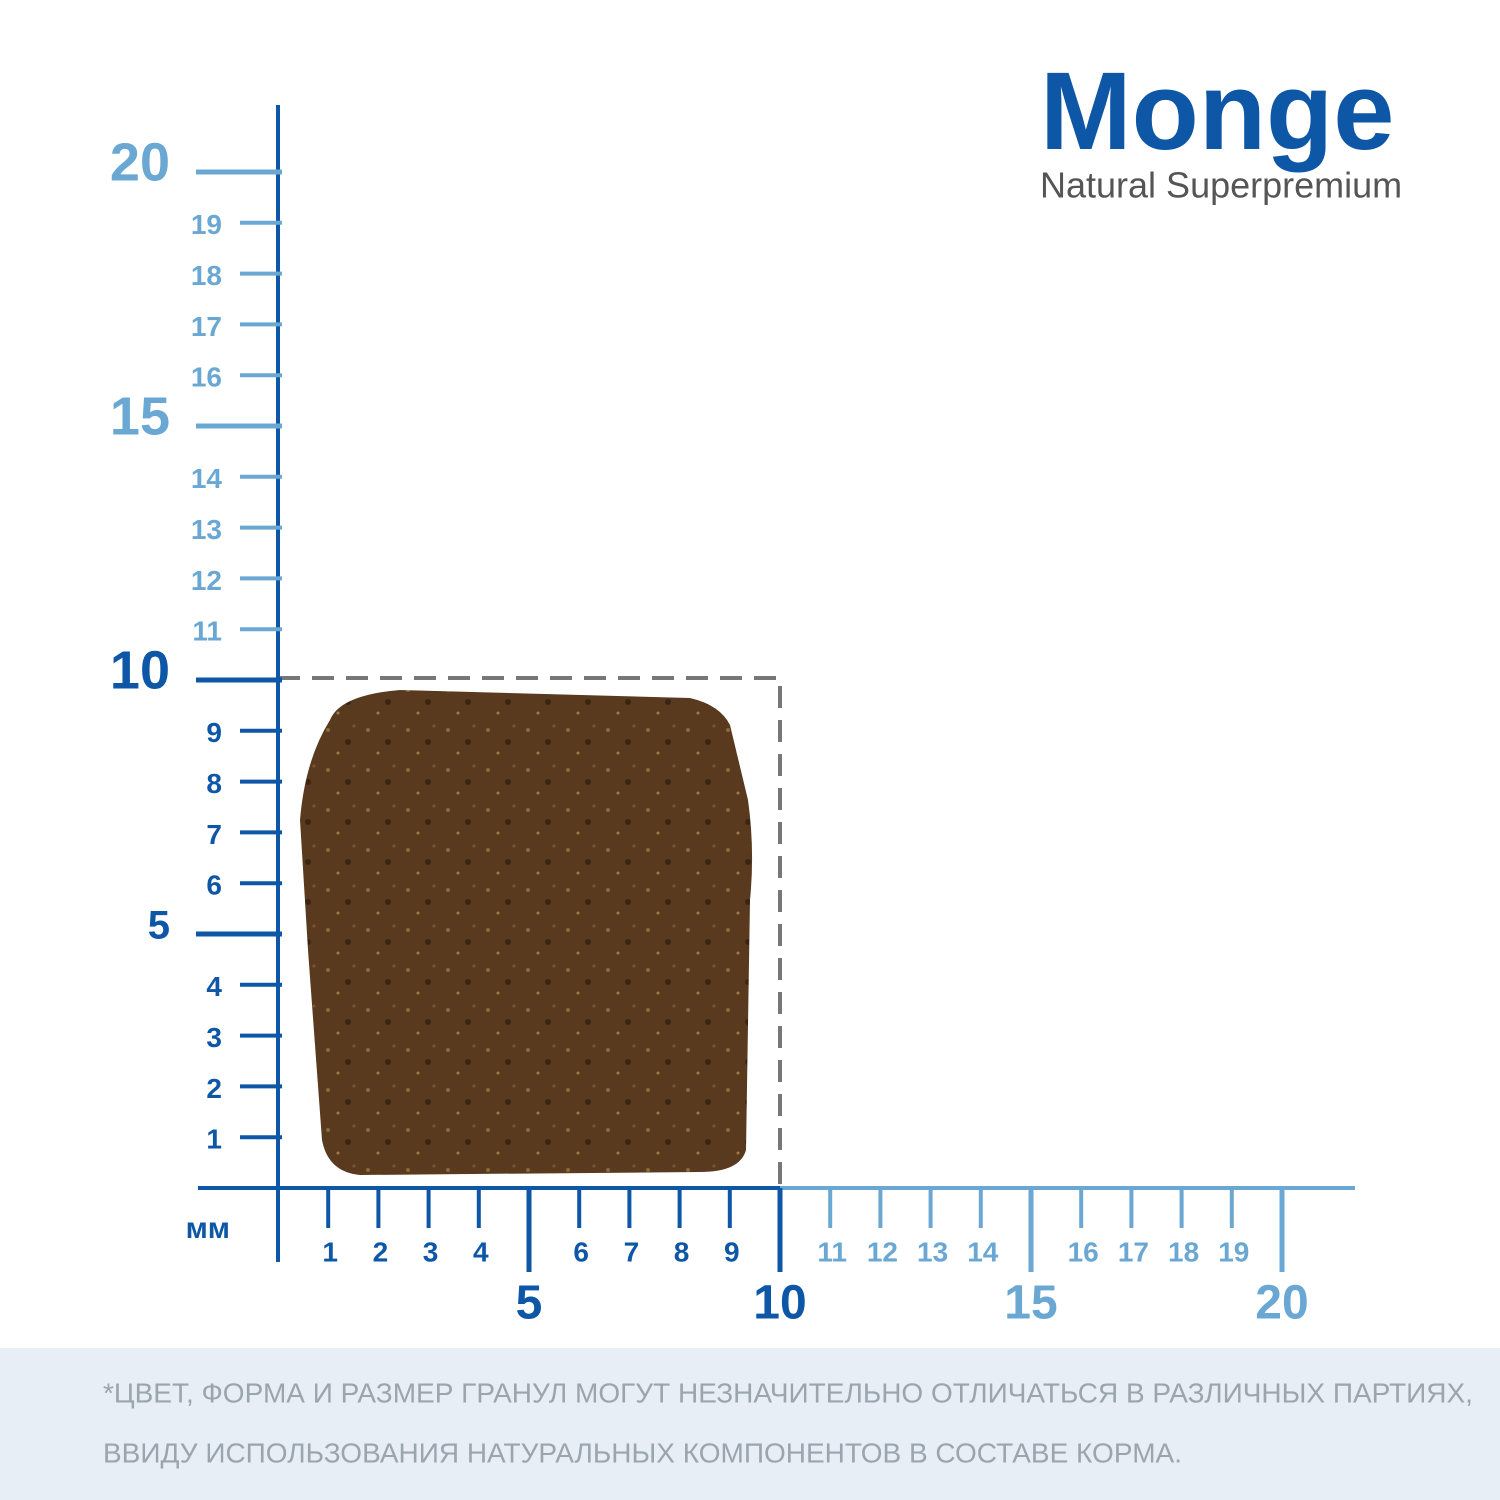 The image size is (1500, 1500). Describe the element at coordinates (206, 580) in the screenshot. I see `y-tick-label: 12` at that location.